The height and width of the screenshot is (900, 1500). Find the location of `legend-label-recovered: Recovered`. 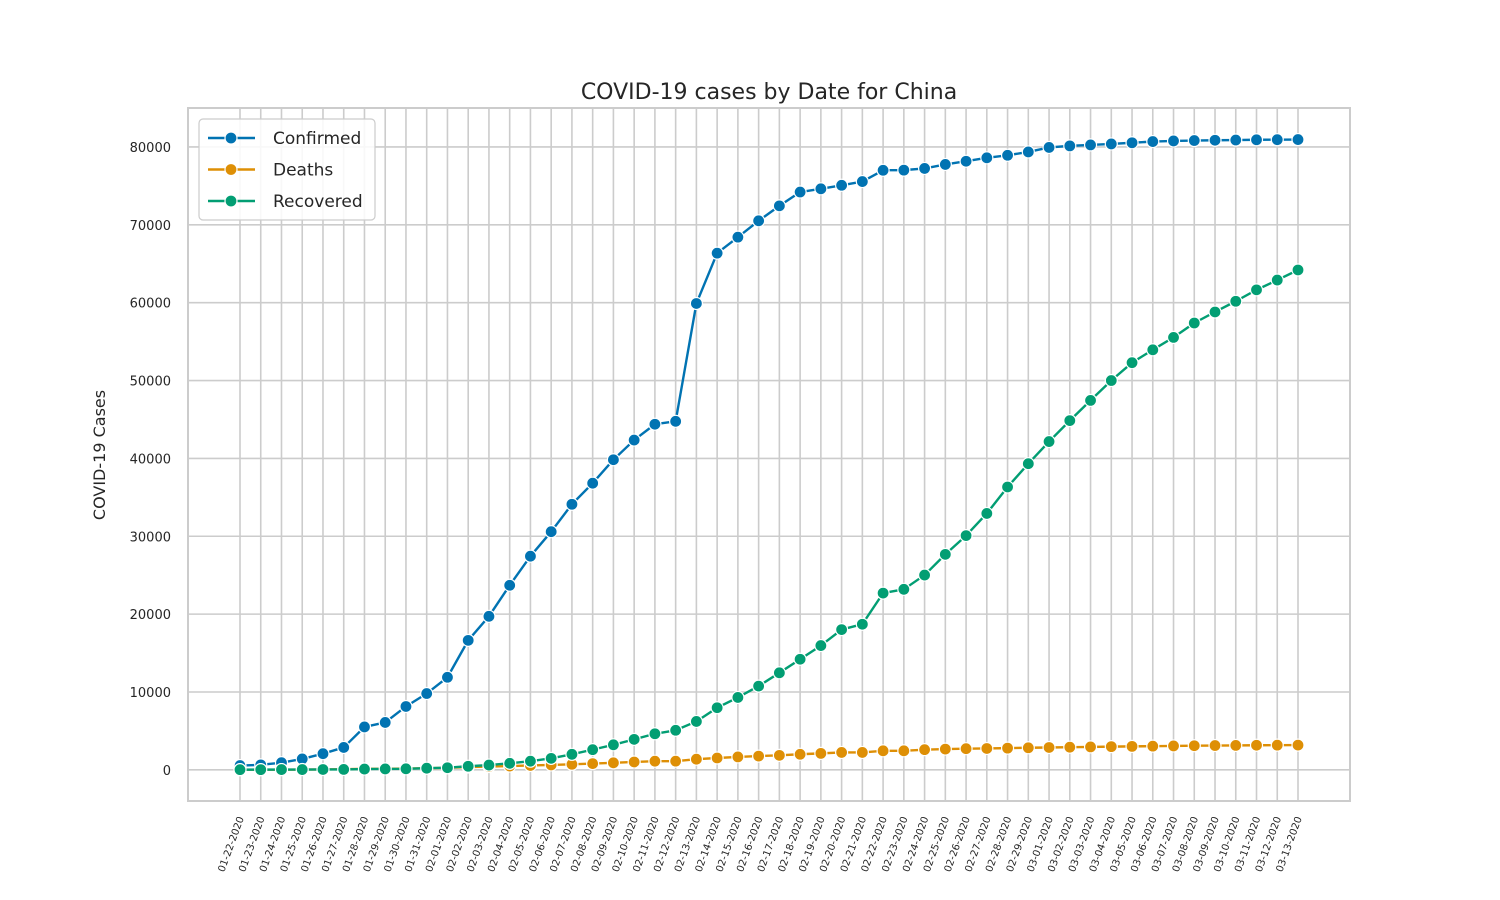

legend-label-recovered: Recovered is located at coordinates (318, 202).